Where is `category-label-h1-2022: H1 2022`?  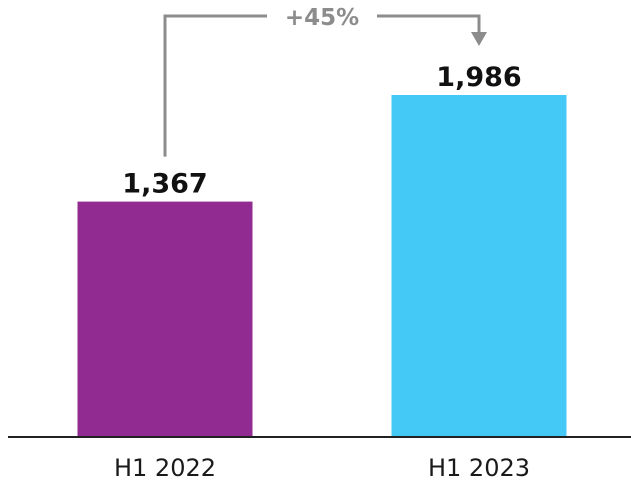
category-label-h1-2022: H1 2022 is located at coordinates (165, 468).